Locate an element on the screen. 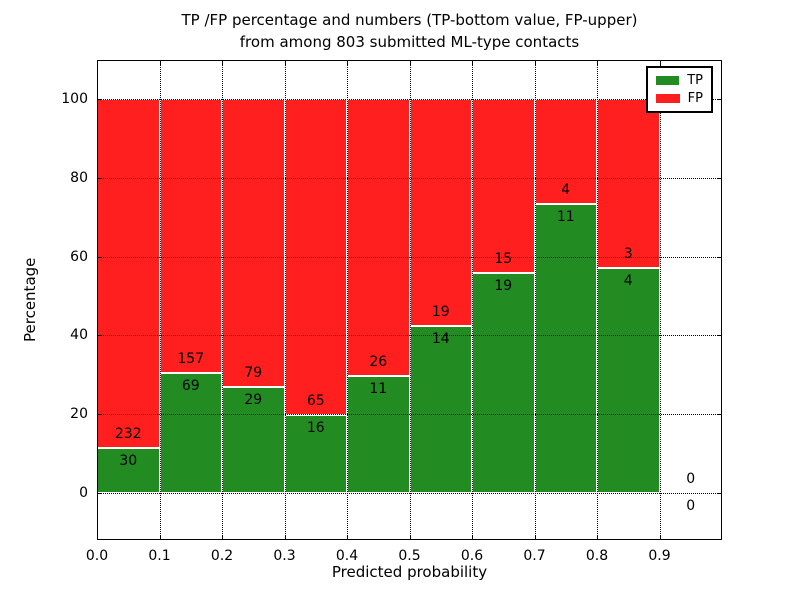  count-label-fp: 79 is located at coordinates (253, 373).